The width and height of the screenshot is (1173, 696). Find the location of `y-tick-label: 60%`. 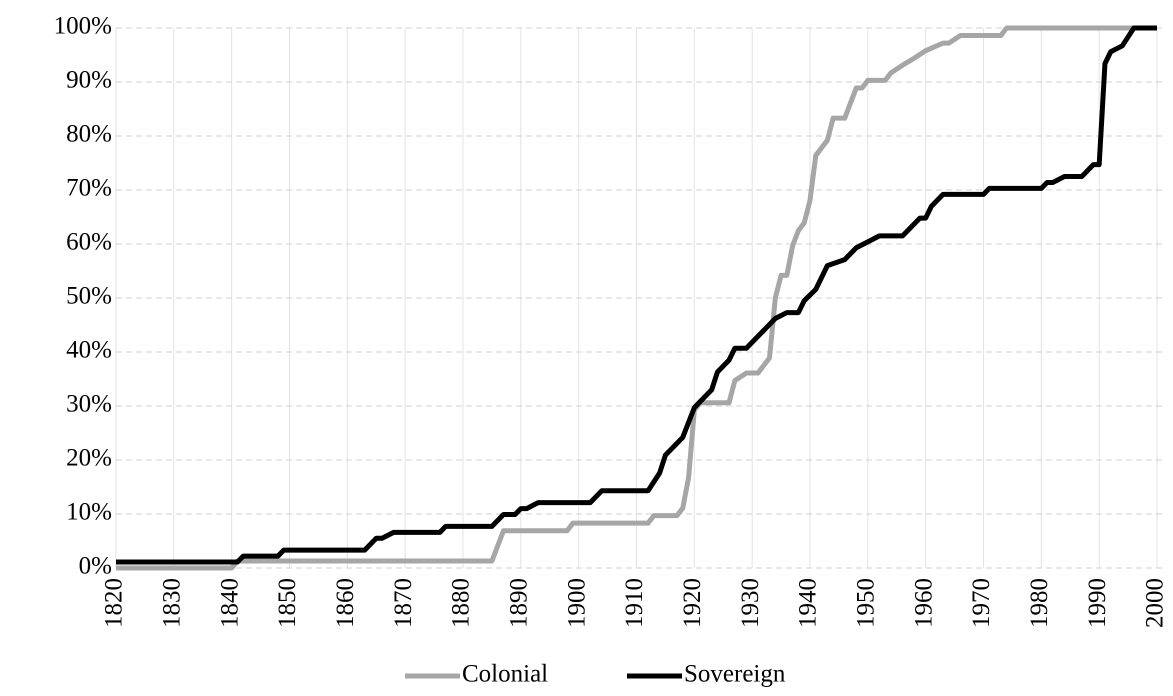

y-tick-label: 60% is located at coordinates (89, 242).